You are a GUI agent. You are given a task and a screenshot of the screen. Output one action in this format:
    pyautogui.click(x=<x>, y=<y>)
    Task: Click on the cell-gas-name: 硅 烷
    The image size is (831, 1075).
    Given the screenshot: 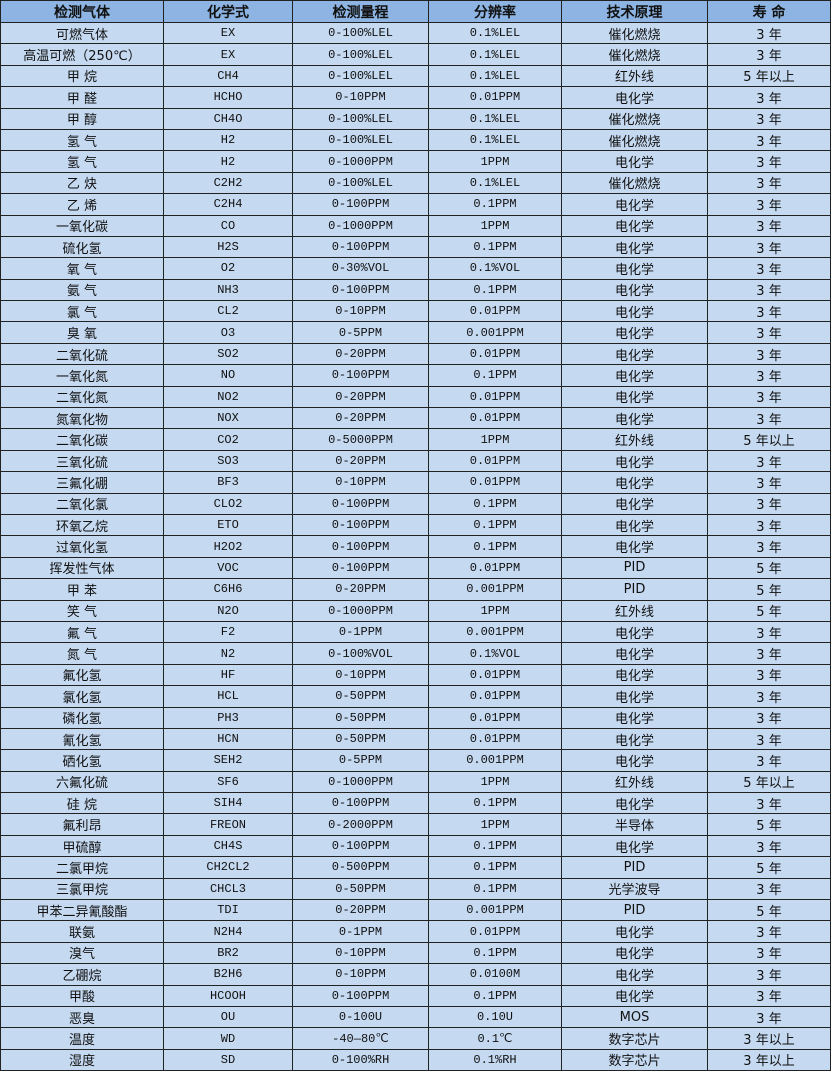 What is the action you would take?
    pyautogui.click(x=82, y=803)
    